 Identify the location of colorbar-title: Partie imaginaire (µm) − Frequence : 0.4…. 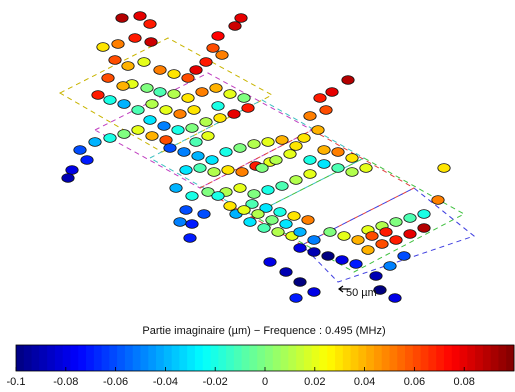
(263, 331).